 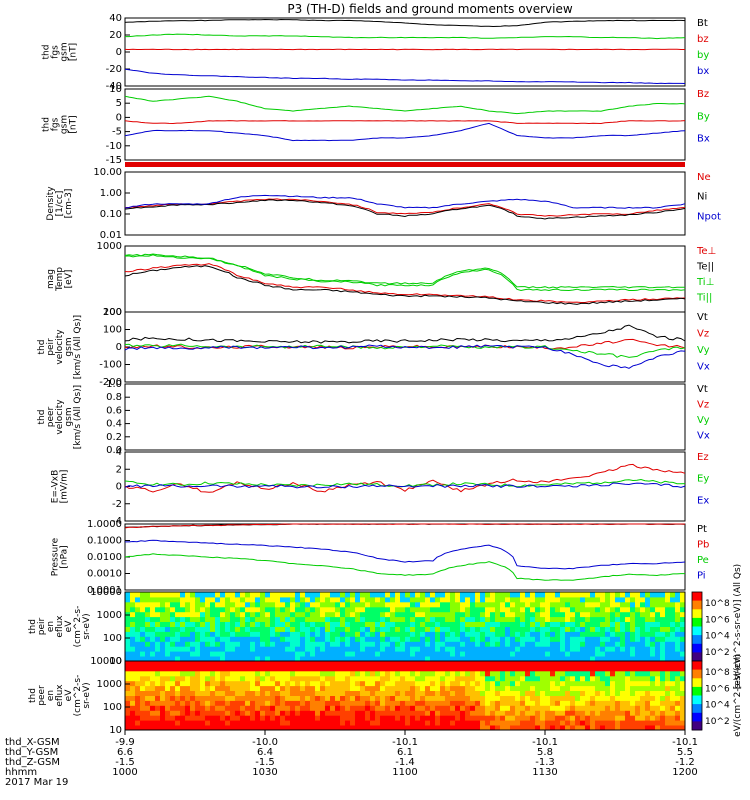 What do you see at coordinates (405, 132) in the screenshot?
I see `series-line-Bx` at bounding box center [405, 132].